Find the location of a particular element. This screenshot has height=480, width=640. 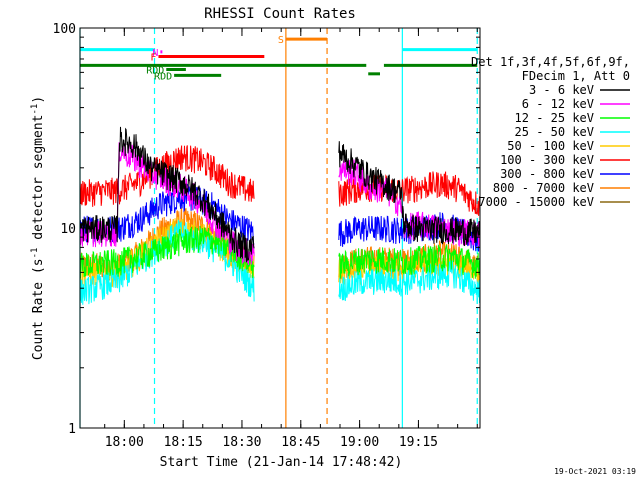

series-100-300-kev-line is located at coordinates (167, 176).